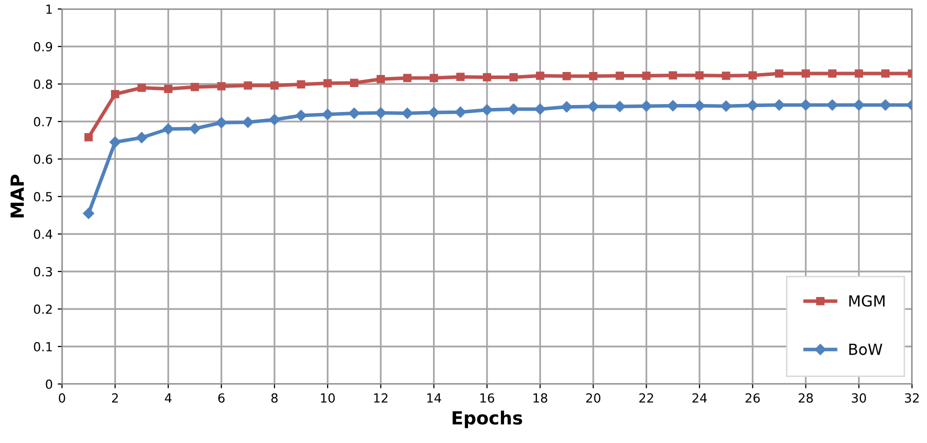 The width and height of the screenshot is (927, 443). What do you see at coordinates (43, 197) in the screenshot?
I see `y-tick-label: 0.5` at bounding box center [43, 197].